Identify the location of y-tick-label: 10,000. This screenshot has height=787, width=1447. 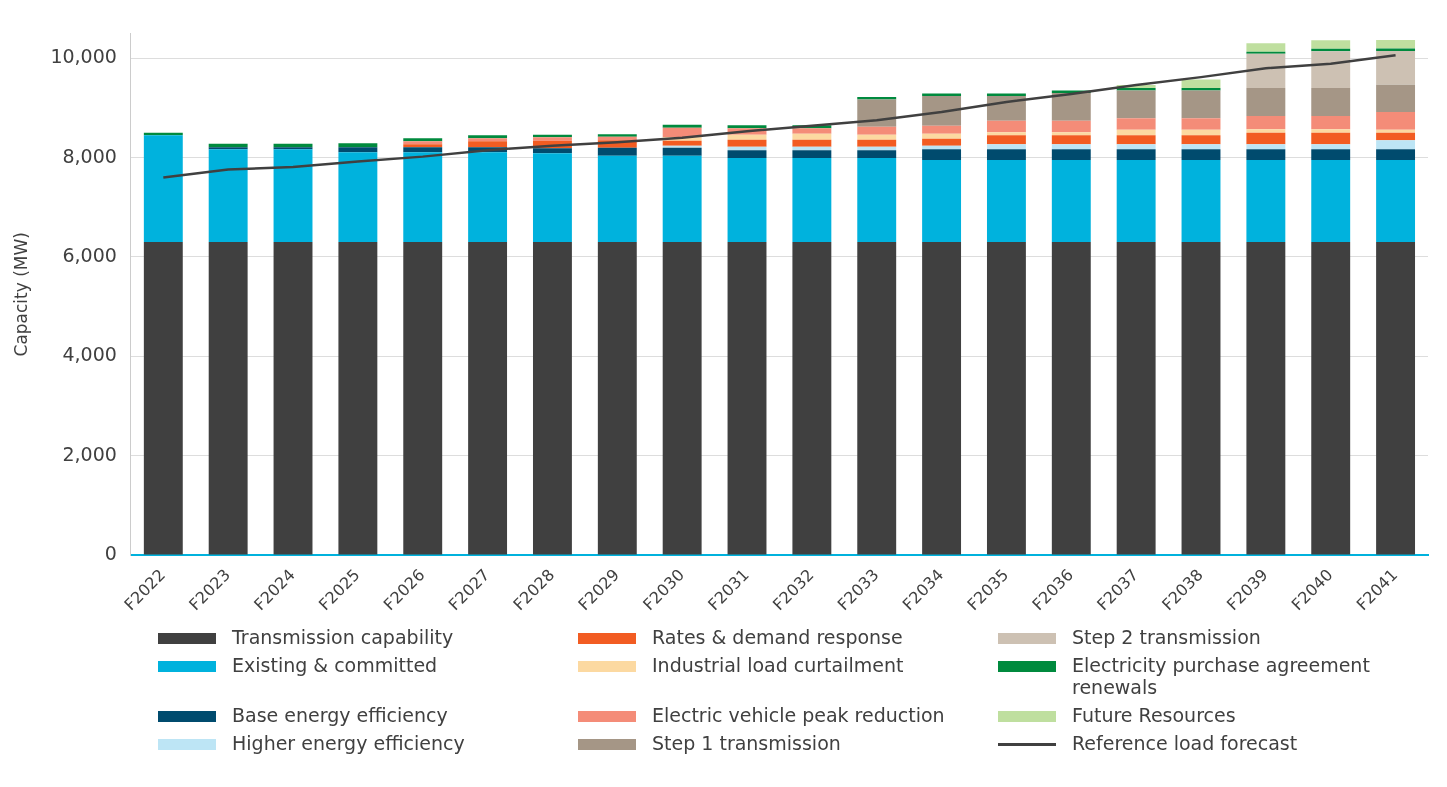
(83, 56).